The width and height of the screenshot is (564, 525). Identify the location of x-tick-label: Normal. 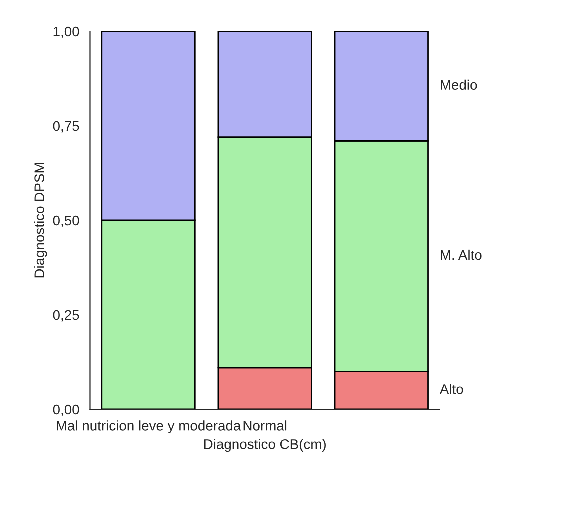
(265, 425).